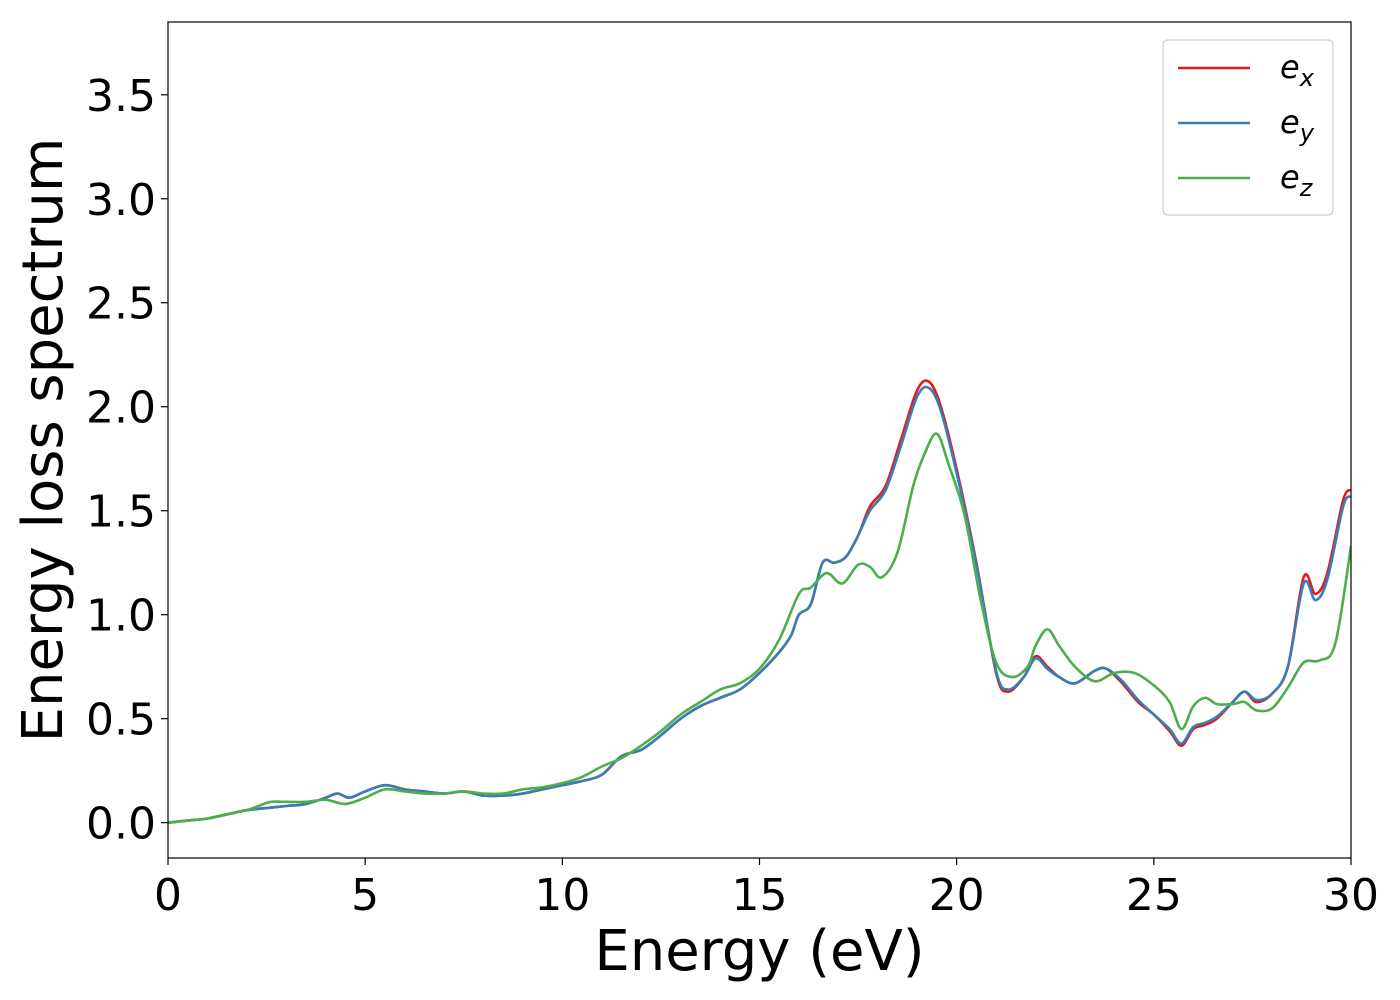 The image size is (1400, 1000). I want to click on x-axis-title: Energy (eV), so click(759, 951).